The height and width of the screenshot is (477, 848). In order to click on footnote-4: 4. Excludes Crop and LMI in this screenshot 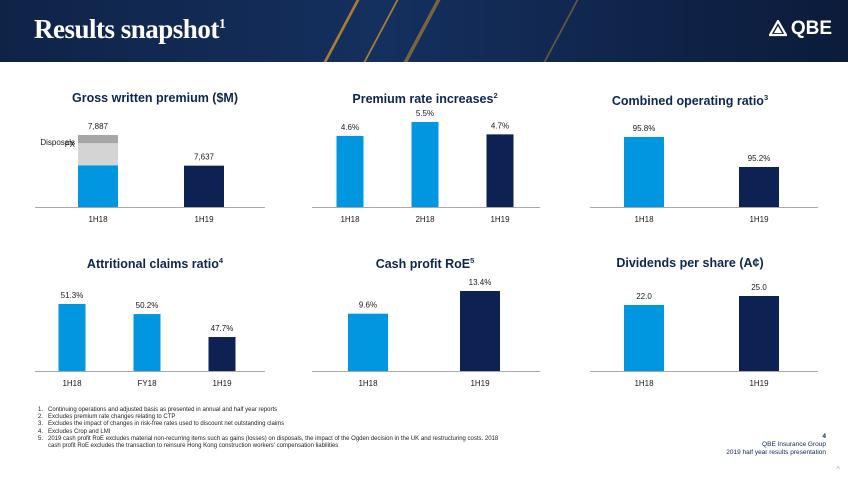, I will do `click(74, 431)`.